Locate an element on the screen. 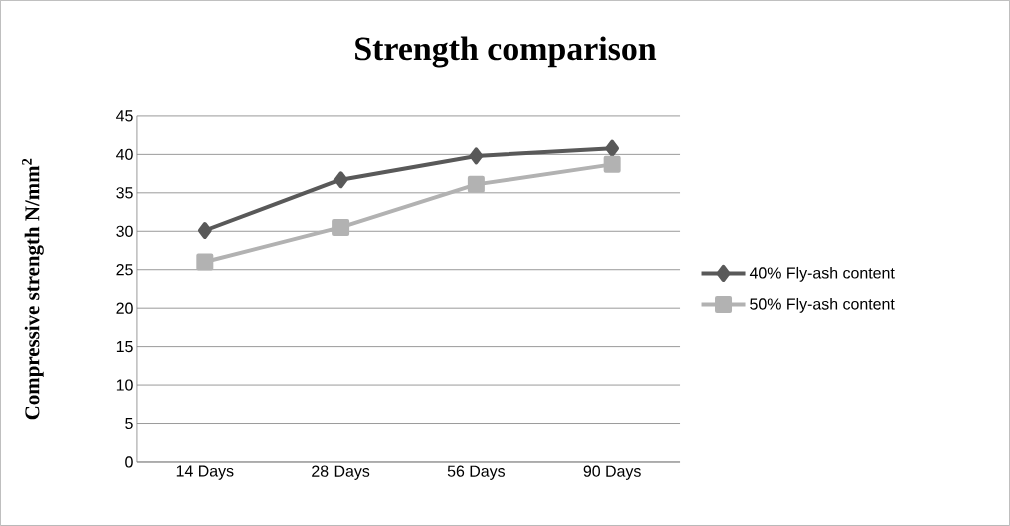 This screenshot has width=1010, height=526. y-tick-label: 45 is located at coordinates (124, 116).